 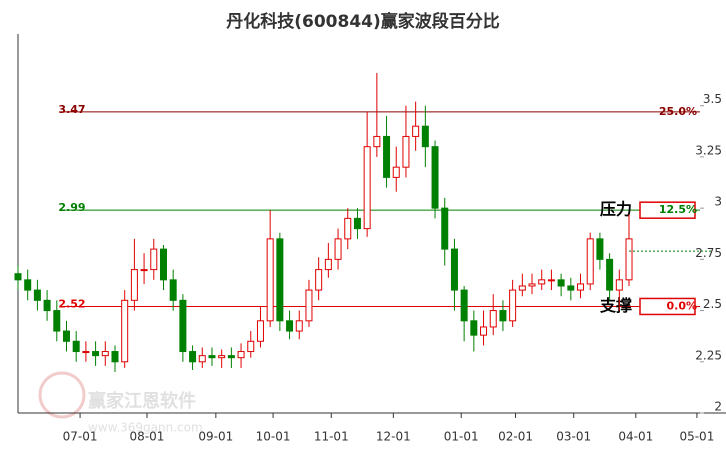 I want to click on x-tick-label: 07-01, so click(x=80, y=437).